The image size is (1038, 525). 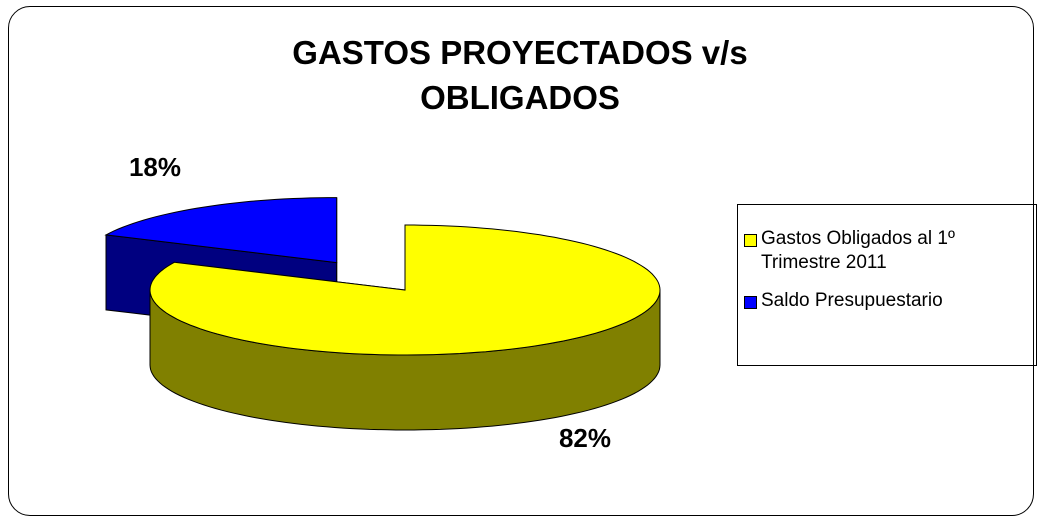 What do you see at coordinates (585, 438) in the screenshot?
I see `value-label: 82%` at bounding box center [585, 438].